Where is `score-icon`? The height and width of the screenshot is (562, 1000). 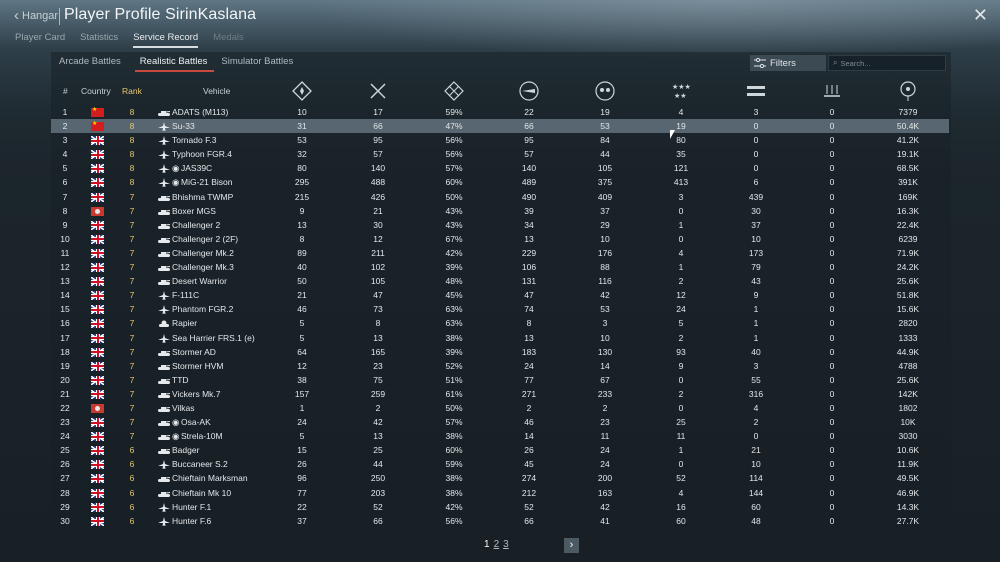
score-icon is located at coordinates (908, 91).